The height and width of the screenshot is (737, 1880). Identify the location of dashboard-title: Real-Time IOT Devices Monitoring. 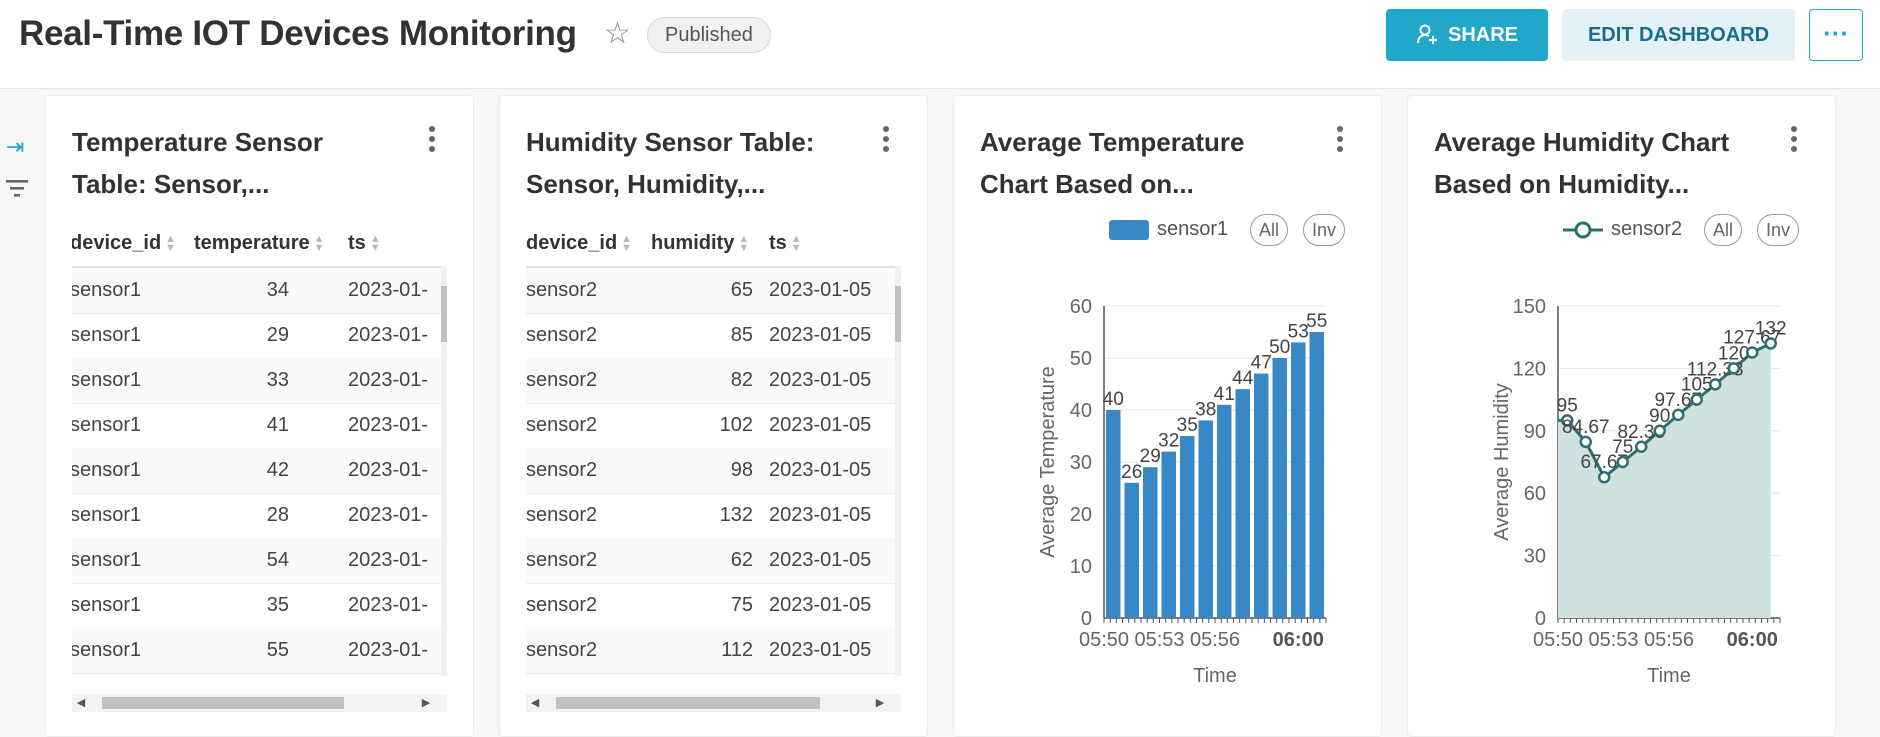
(298, 33).